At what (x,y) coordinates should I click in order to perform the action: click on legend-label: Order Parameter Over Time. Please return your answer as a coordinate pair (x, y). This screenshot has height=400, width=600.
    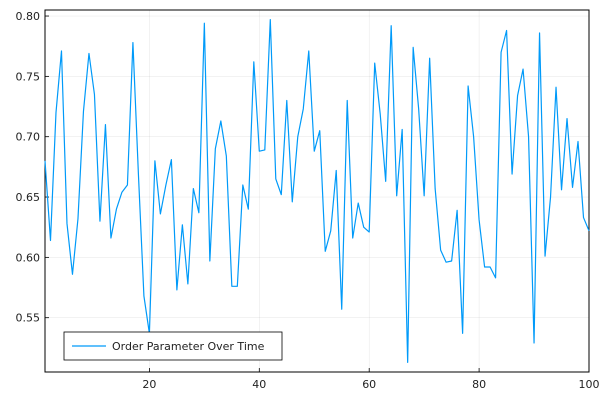
    Looking at the image, I should click on (188, 346).